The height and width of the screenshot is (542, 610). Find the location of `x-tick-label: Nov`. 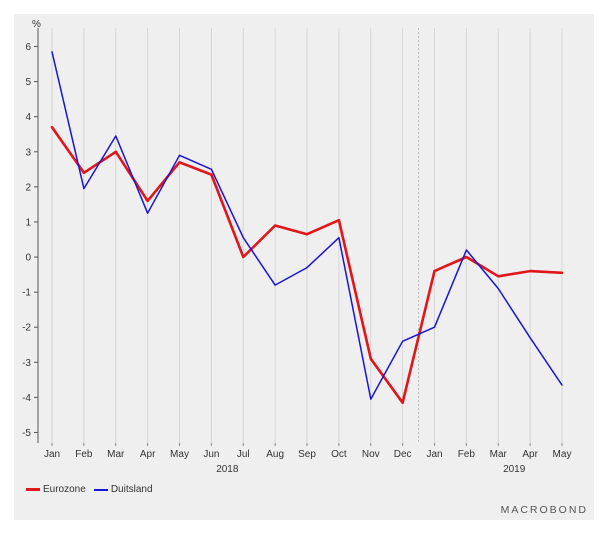

x-tick-label: Nov is located at coordinates (371, 454).